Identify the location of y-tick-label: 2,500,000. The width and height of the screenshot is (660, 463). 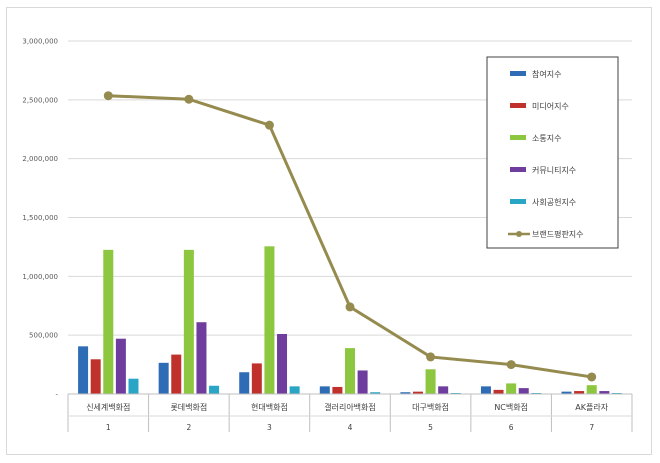
(40, 100).